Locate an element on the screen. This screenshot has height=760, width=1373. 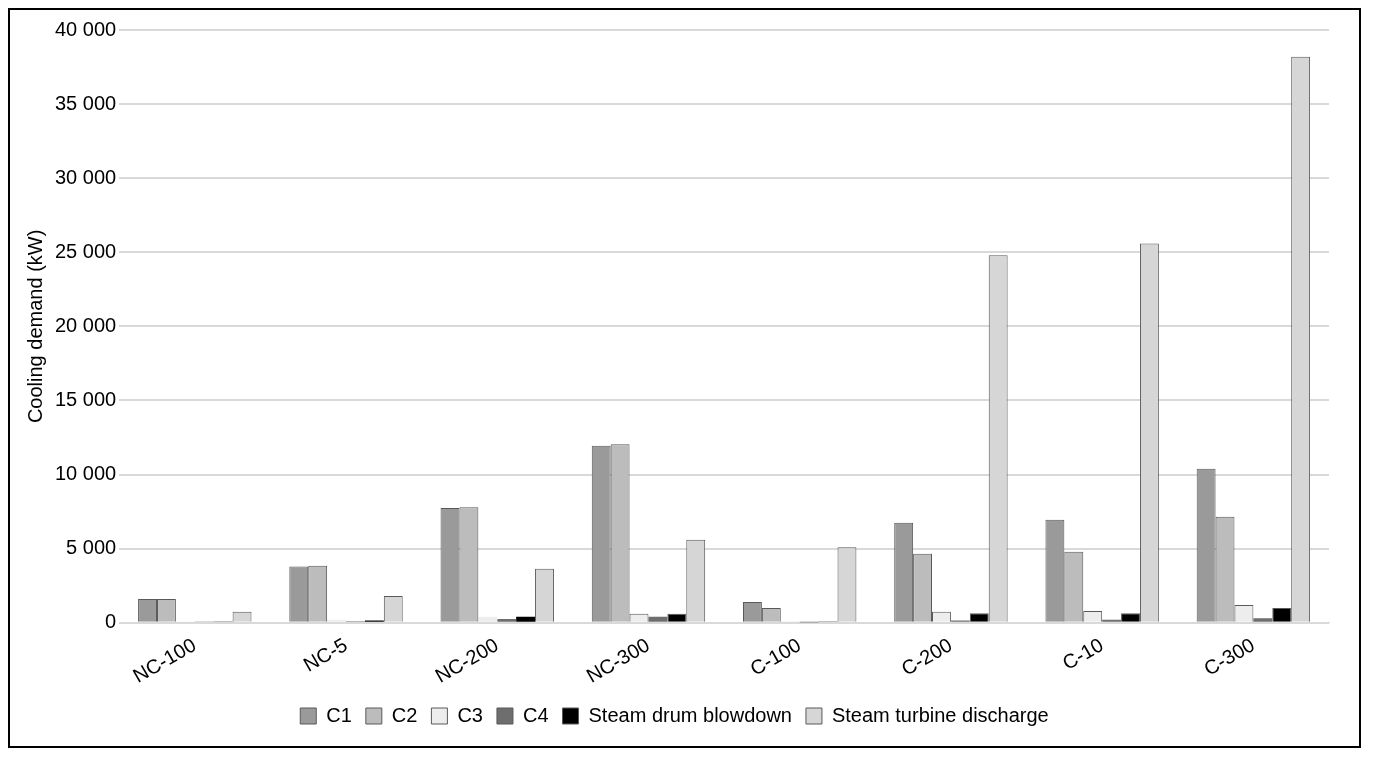
y-tick-label: 25 000 is located at coordinates (86, 250).